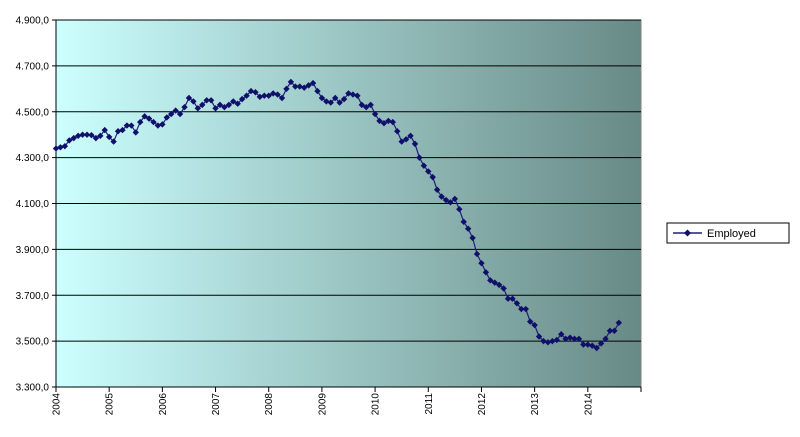  I want to click on y-tick-label: 4.500,0, so click(33, 112).